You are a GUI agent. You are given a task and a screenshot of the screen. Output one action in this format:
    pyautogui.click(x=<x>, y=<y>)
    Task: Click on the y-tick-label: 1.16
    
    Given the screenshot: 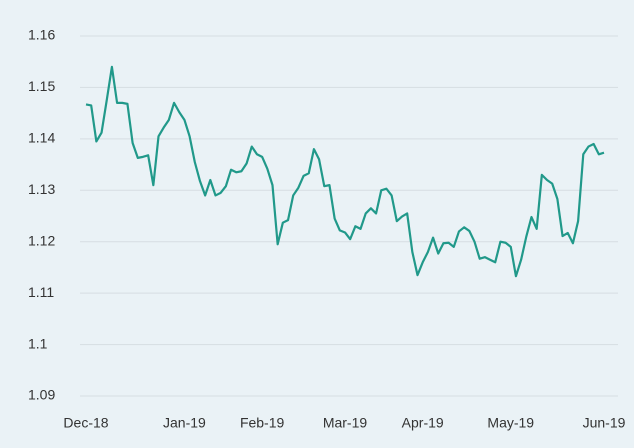 What is the action you would take?
    pyautogui.click(x=41, y=35)
    